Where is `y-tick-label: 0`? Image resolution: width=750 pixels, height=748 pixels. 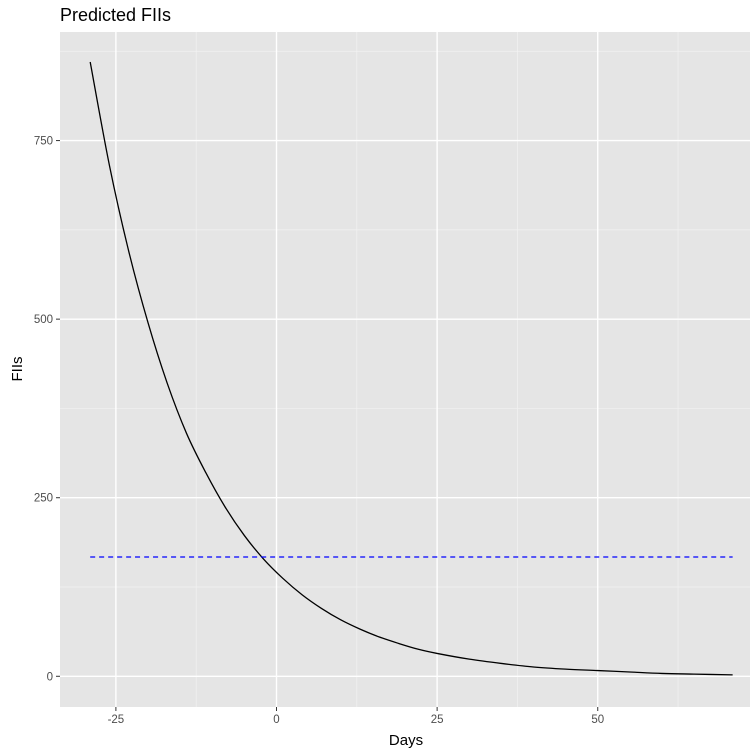 y-tick-label: 0 is located at coordinates (50, 677).